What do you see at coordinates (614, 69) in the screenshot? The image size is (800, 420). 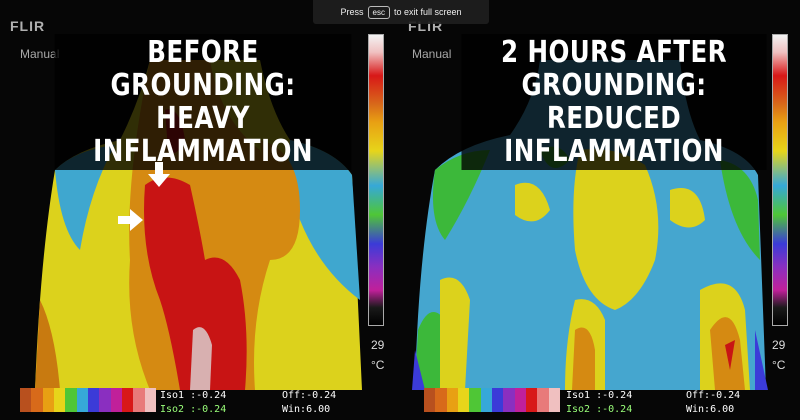 I see `after-title-line1: 2 HOURS AFTER GROUNDING:` at bounding box center [614, 69].